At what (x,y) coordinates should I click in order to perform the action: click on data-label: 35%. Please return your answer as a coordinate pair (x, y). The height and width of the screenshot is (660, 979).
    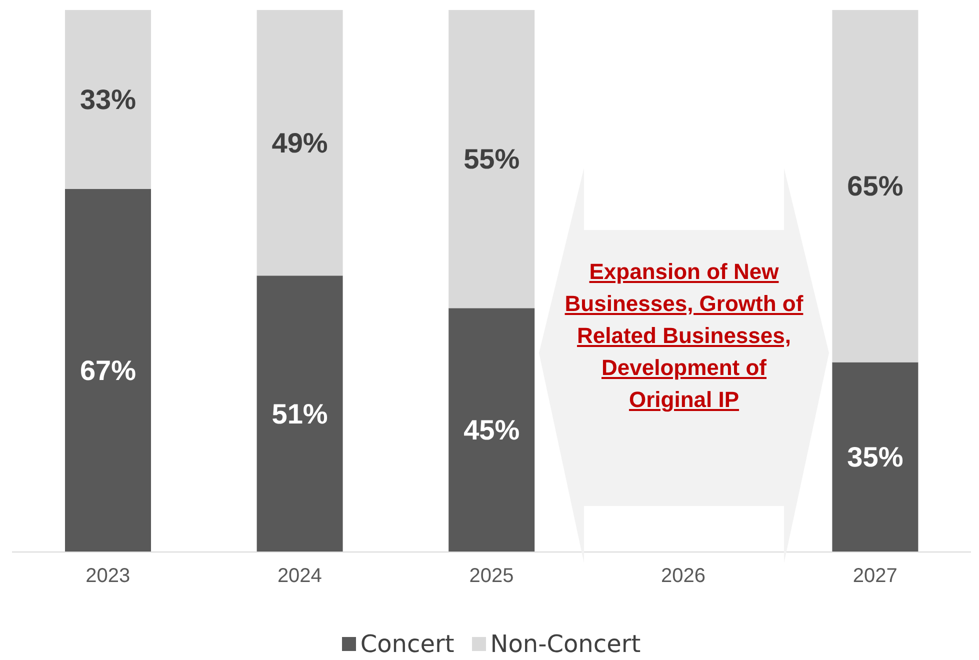
    Looking at the image, I should click on (875, 457).